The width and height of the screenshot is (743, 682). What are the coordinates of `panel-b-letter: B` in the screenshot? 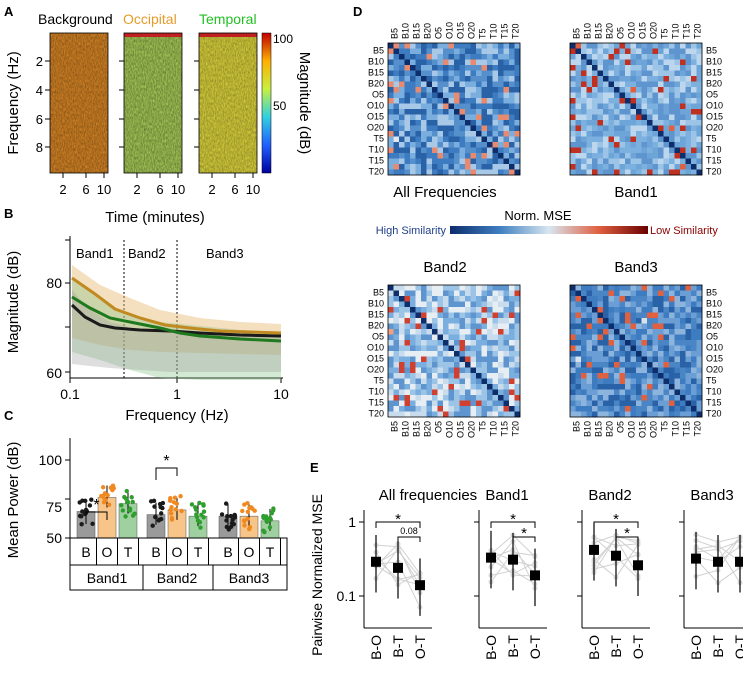 It's located at (8, 213).